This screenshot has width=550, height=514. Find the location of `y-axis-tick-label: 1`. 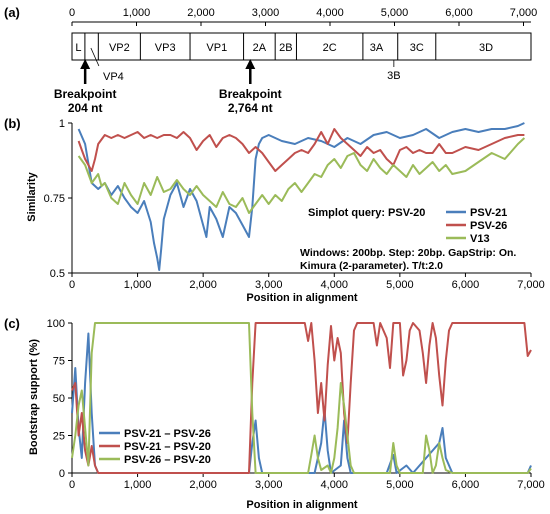

y-axis-tick-label: 1 is located at coordinates (62, 124).